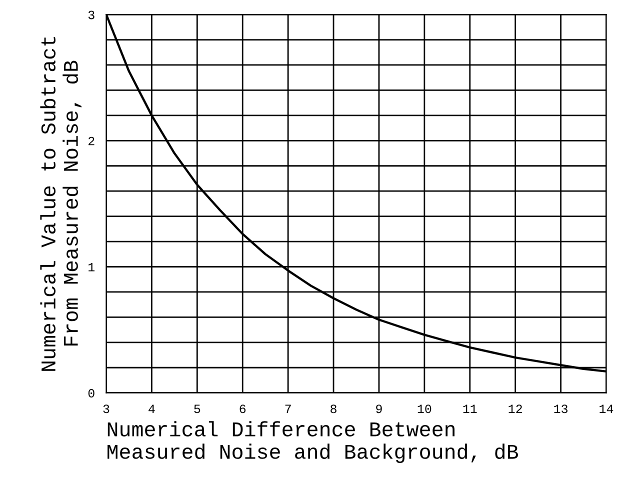 This screenshot has height=485, width=625. Describe the element at coordinates (607, 409) in the screenshot. I see `x-tick-label: 14` at that location.